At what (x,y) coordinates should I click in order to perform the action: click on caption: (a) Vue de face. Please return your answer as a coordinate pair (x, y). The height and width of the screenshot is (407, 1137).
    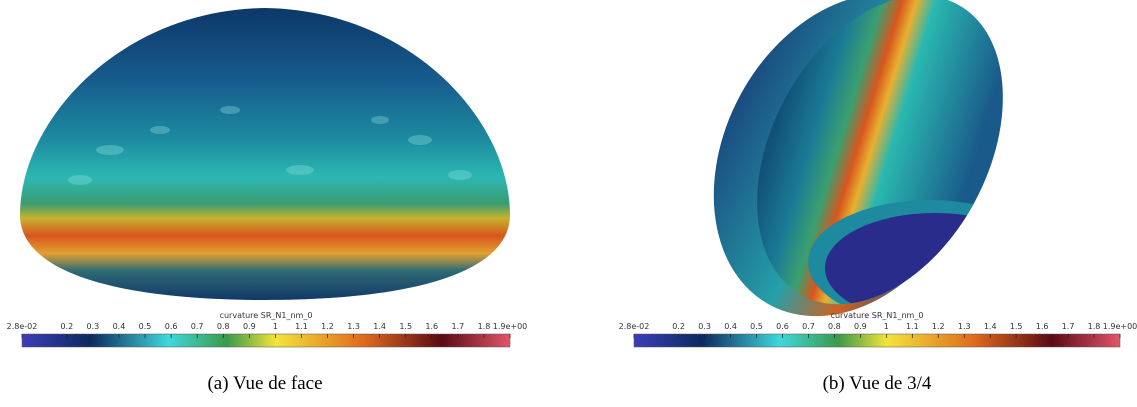
    Looking at the image, I should click on (264, 383).